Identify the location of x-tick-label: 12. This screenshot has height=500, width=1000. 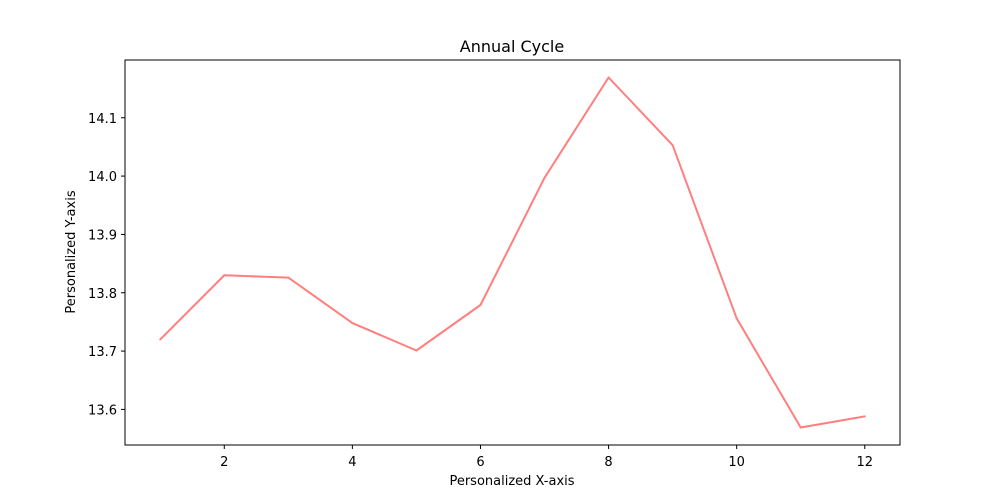
(864, 462).